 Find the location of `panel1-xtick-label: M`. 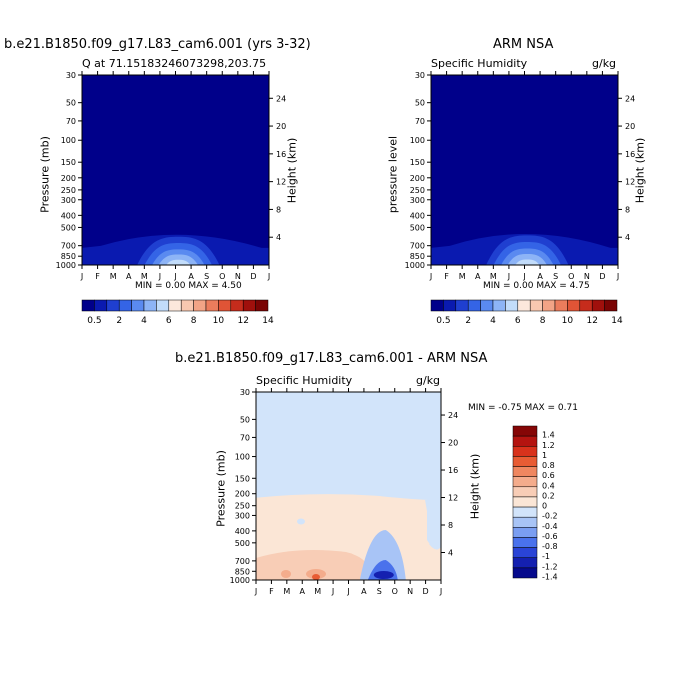

panel1-xtick-label: M is located at coordinates (144, 276).